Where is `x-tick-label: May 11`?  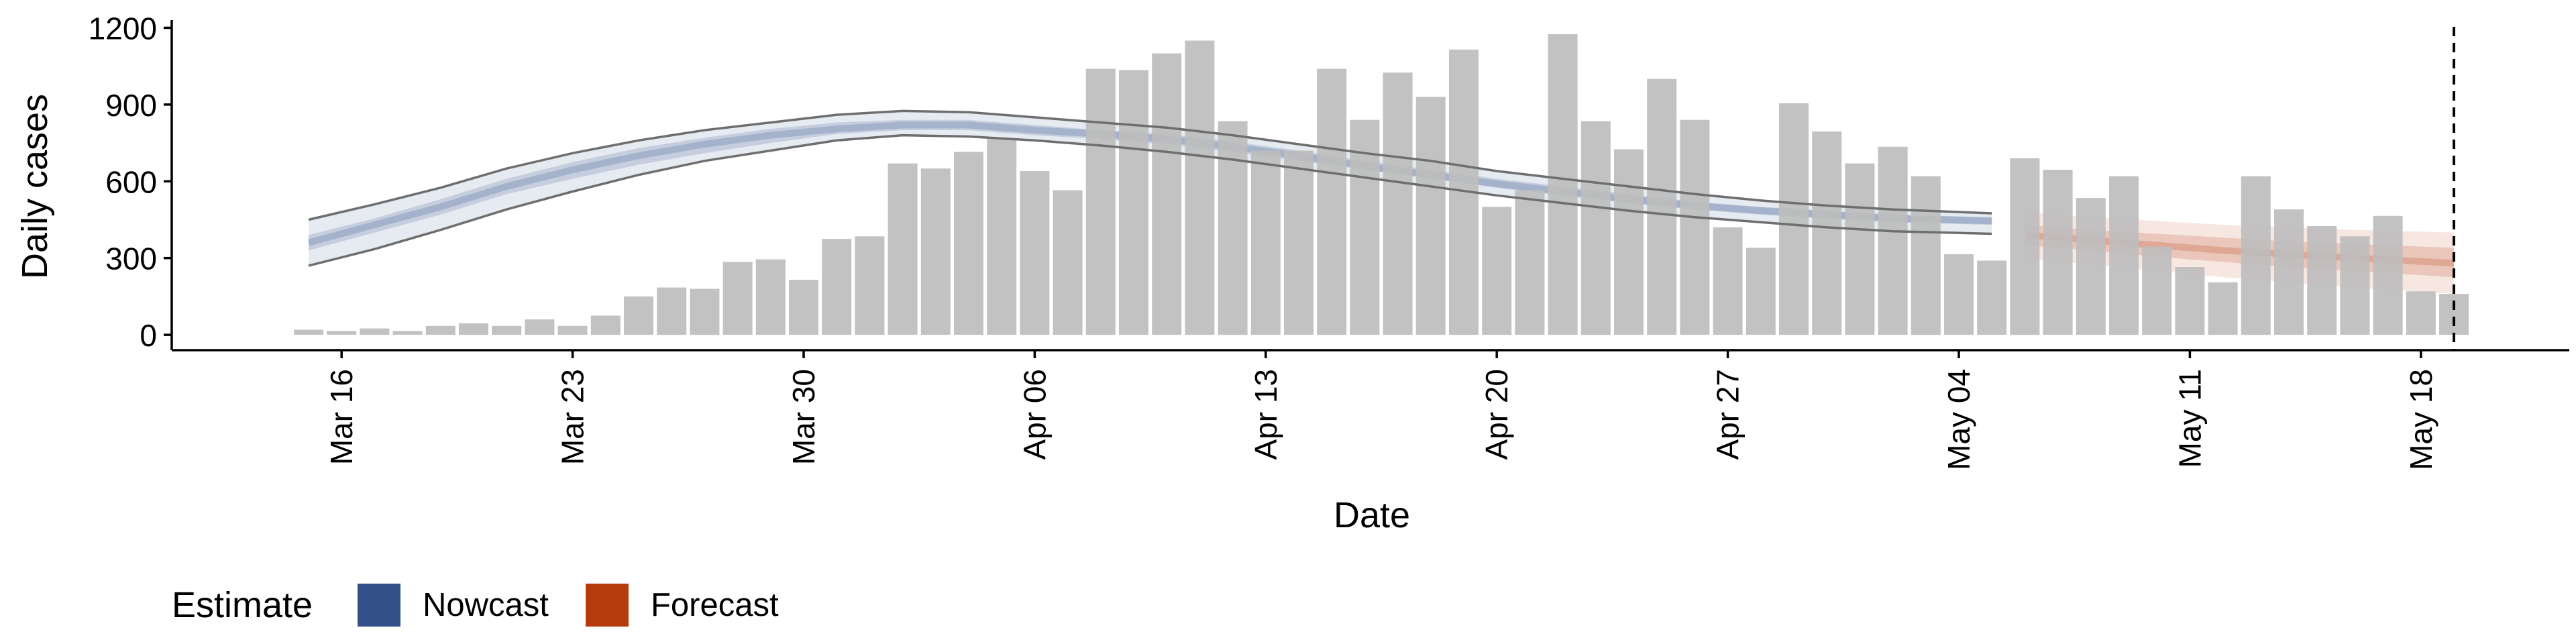 x-tick-label: May 11 is located at coordinates (2189, 418).